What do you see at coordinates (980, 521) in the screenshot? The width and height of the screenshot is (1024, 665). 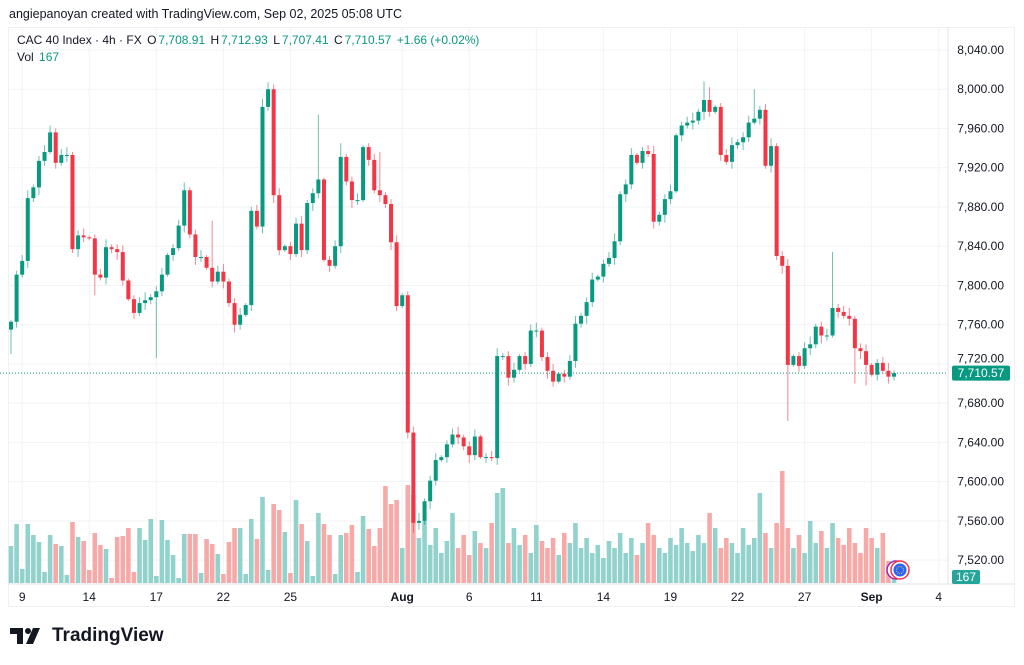 I see `price-tick-label: 7,560.00` at bounding box center [980, 521].